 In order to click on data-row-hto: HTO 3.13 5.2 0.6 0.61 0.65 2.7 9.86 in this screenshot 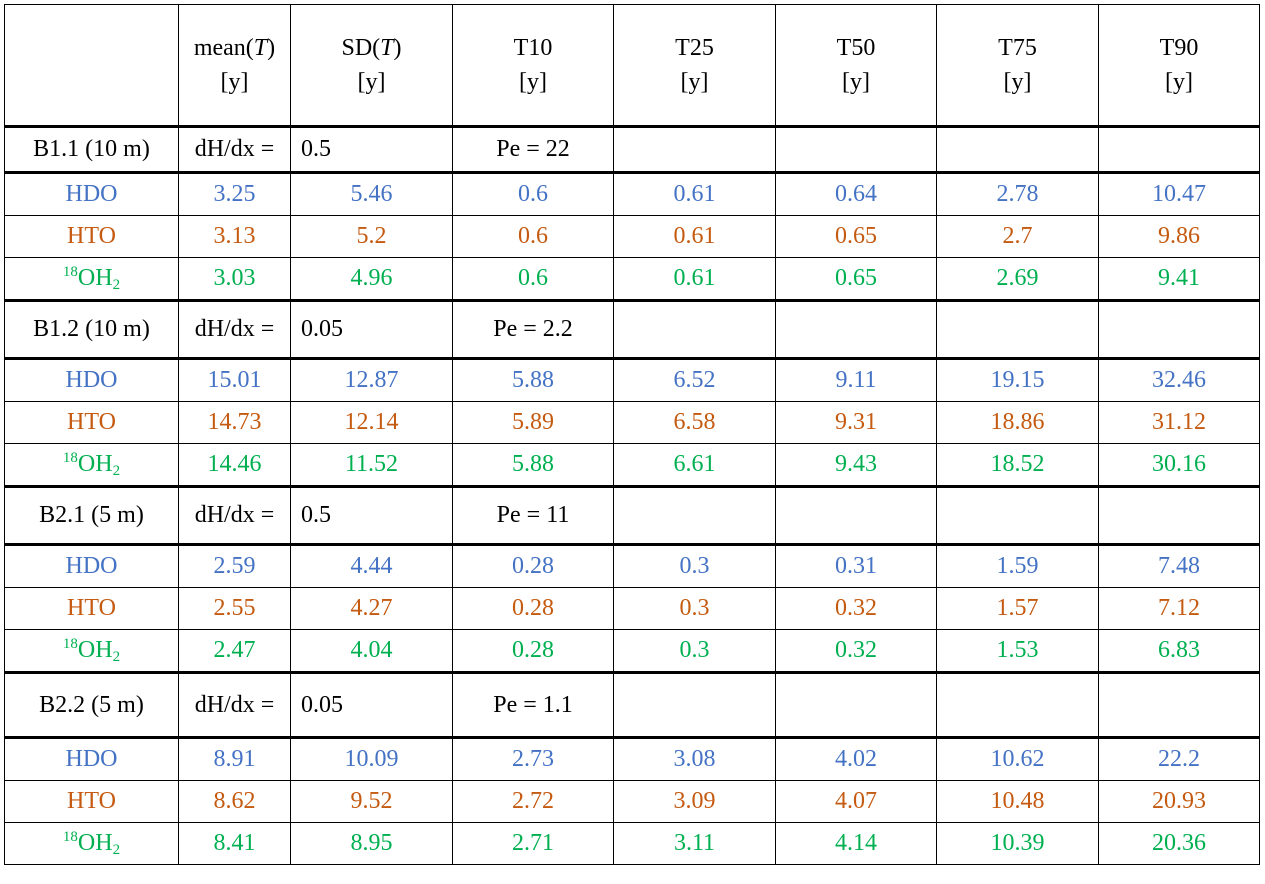, I will do `click(632, 236)`.